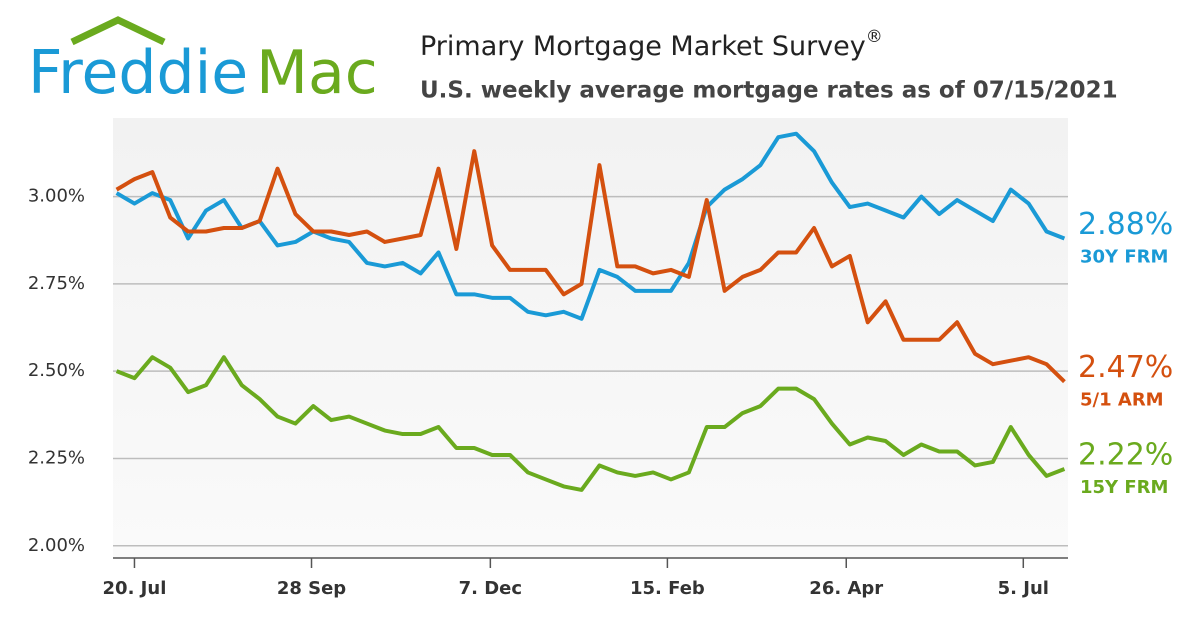  I want to click on end-value-label: 2.22%, so click(1125, 454).